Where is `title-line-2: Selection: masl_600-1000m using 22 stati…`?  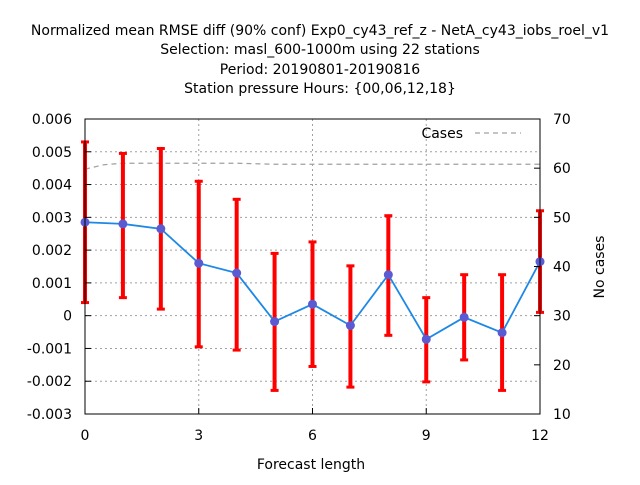
title-line-2: Selection: masl_600-1000m using 22 stati… is located at coordinates (320, 50).